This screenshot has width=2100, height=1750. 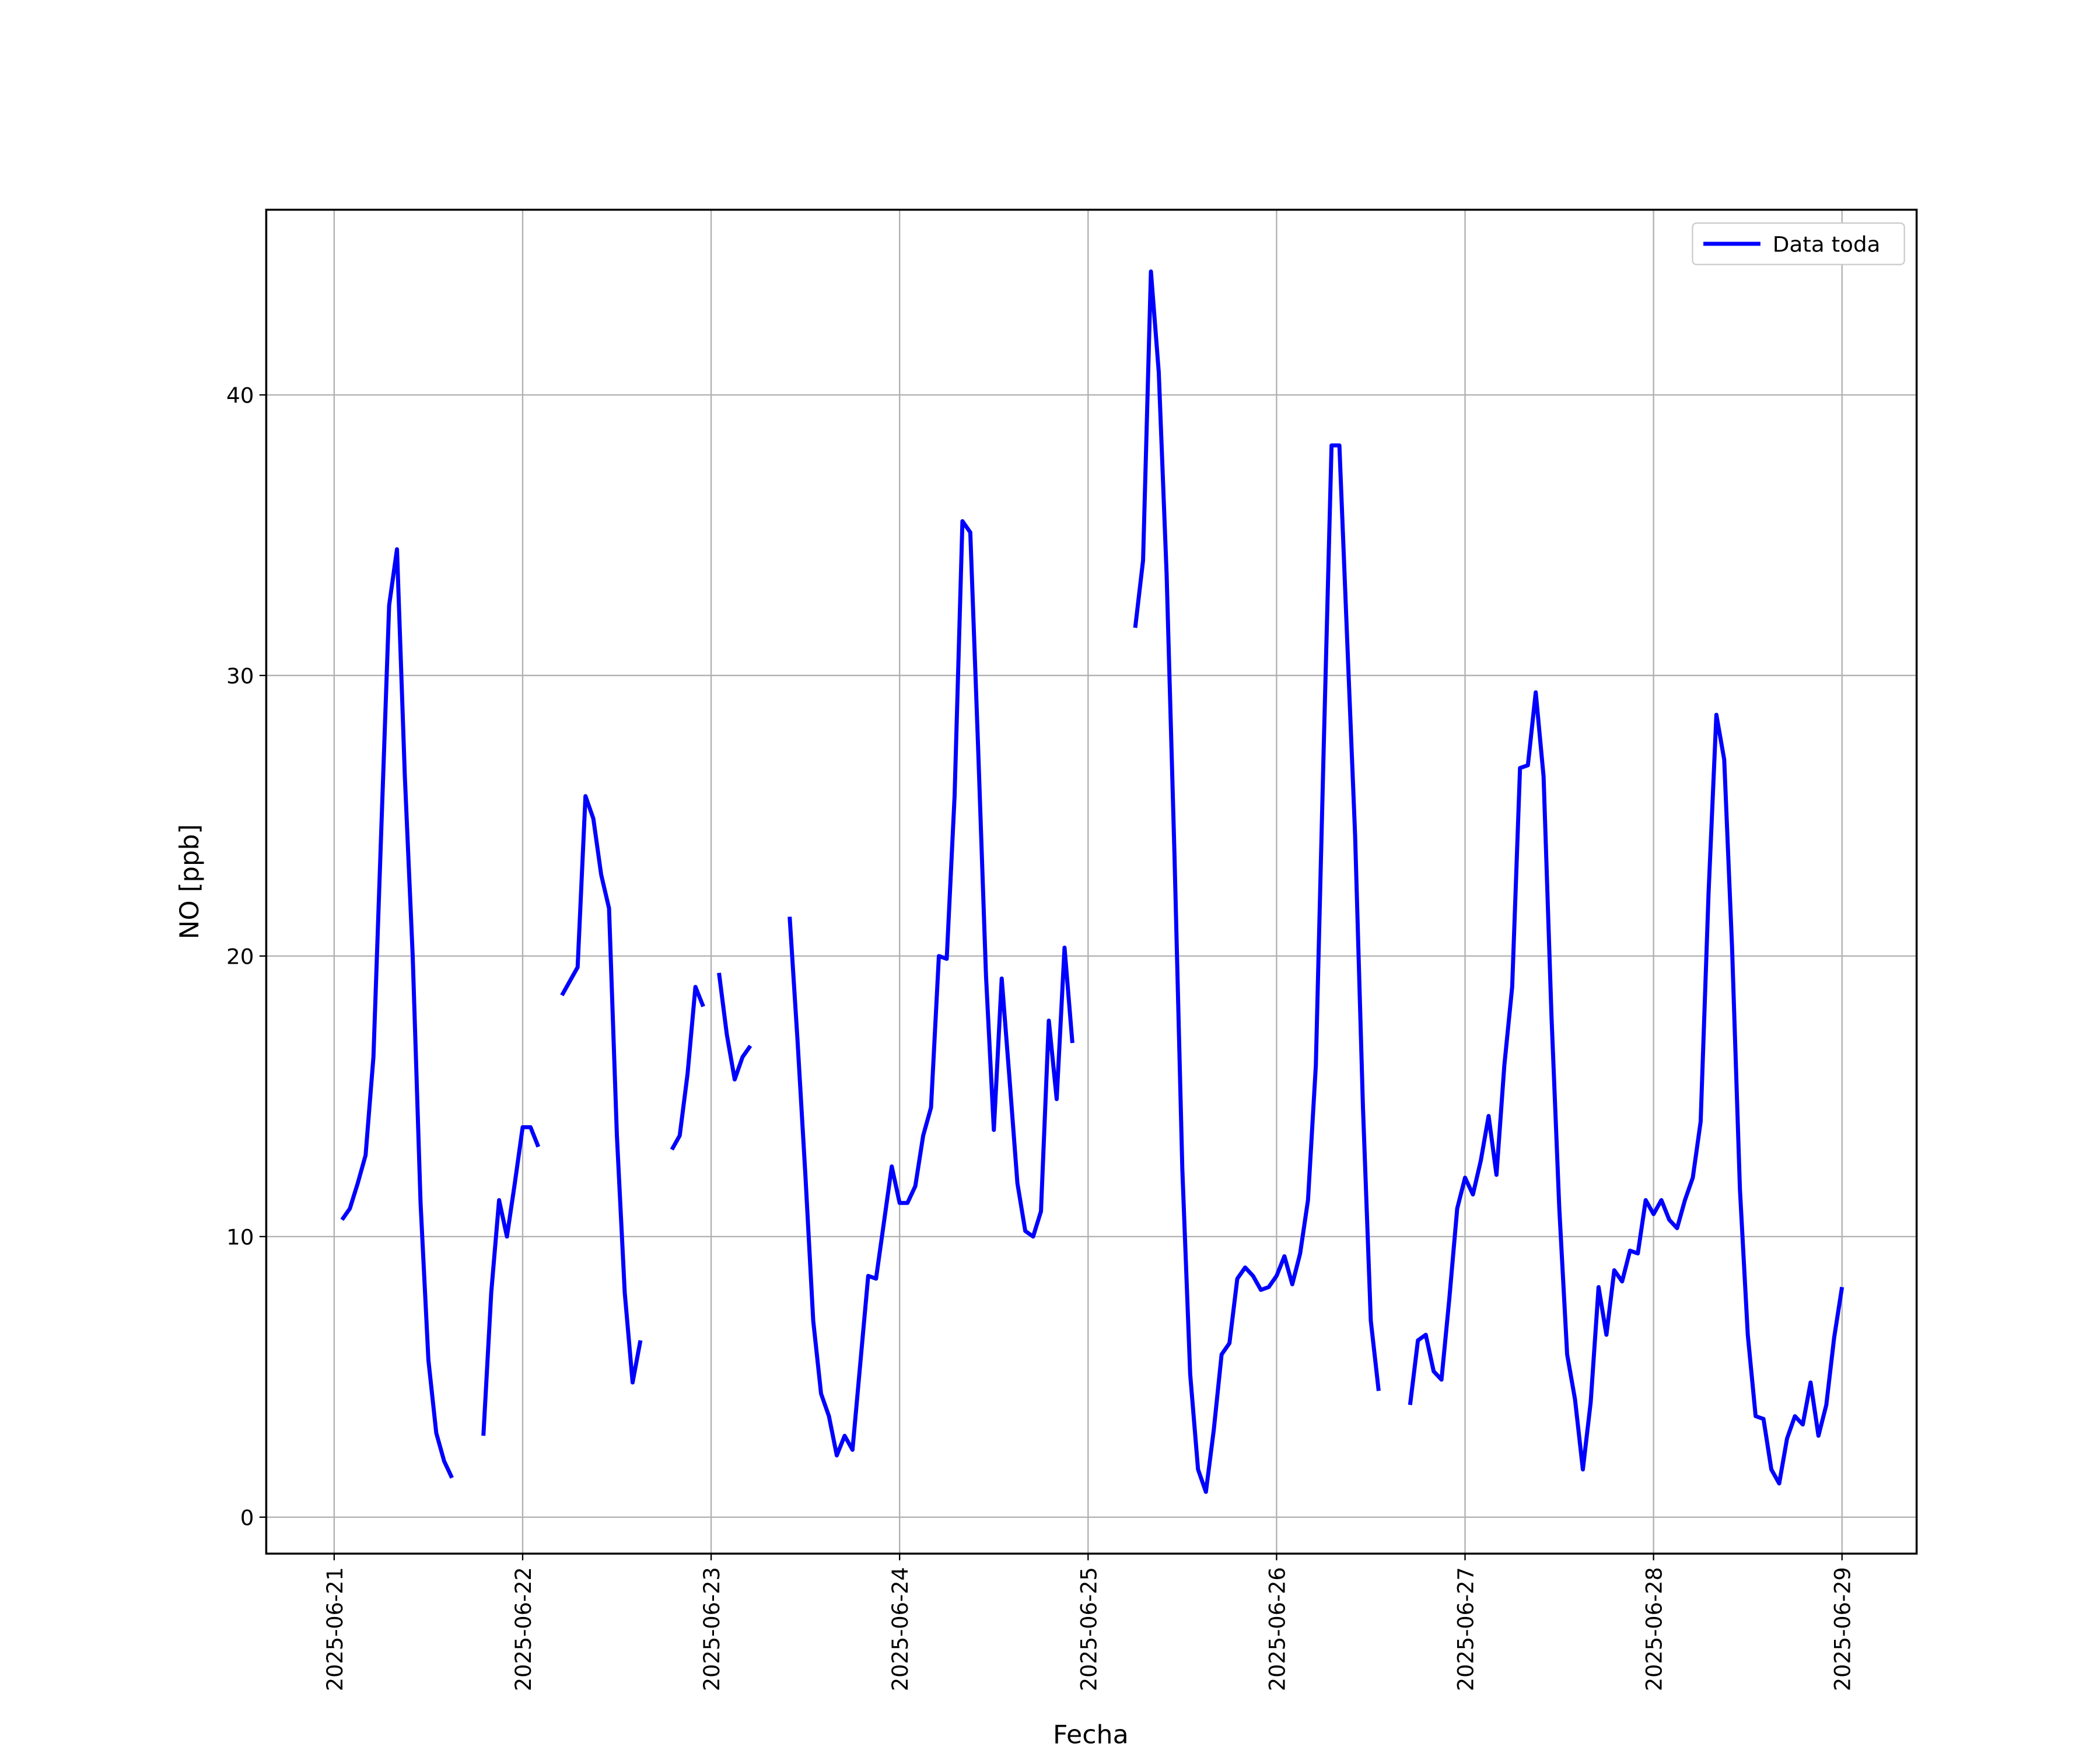 I want to click on x-tick-label: 2025-06-25, so click(x=1088, y=1629).